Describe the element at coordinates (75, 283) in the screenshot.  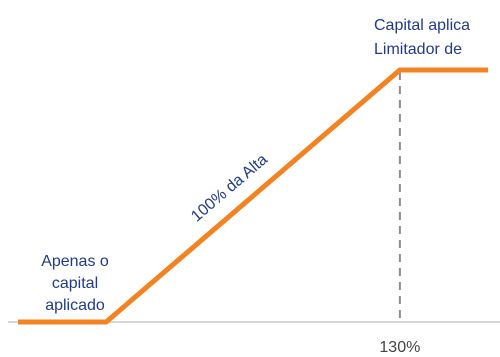
I see `low-annotation-line: capital` at that location.